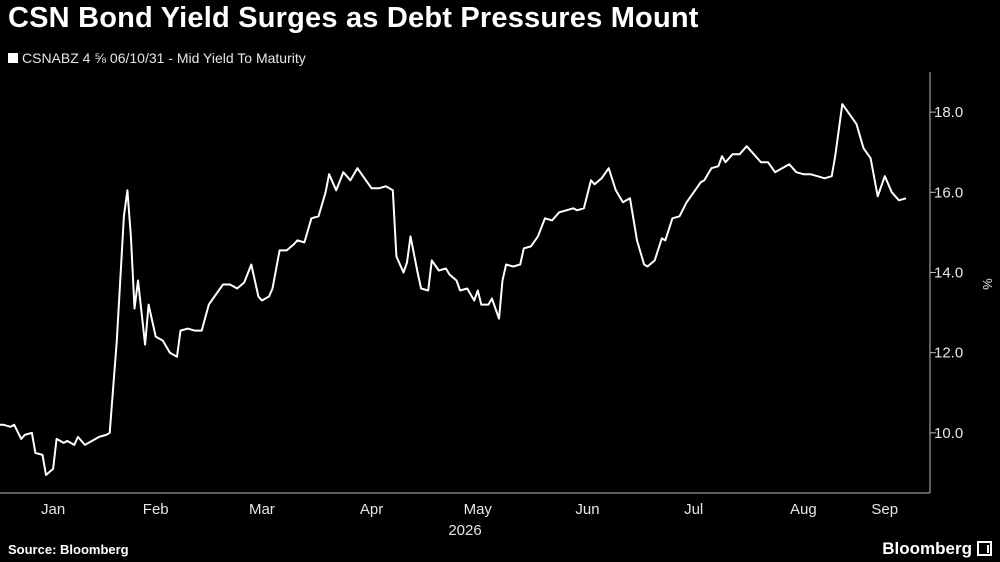 The height and width of the screenshot is (562, 1000). What do you see at coordinates (884, 509) in the screenshot?
I see `x-tick-label: Sep` at bounding box center [884, 509].